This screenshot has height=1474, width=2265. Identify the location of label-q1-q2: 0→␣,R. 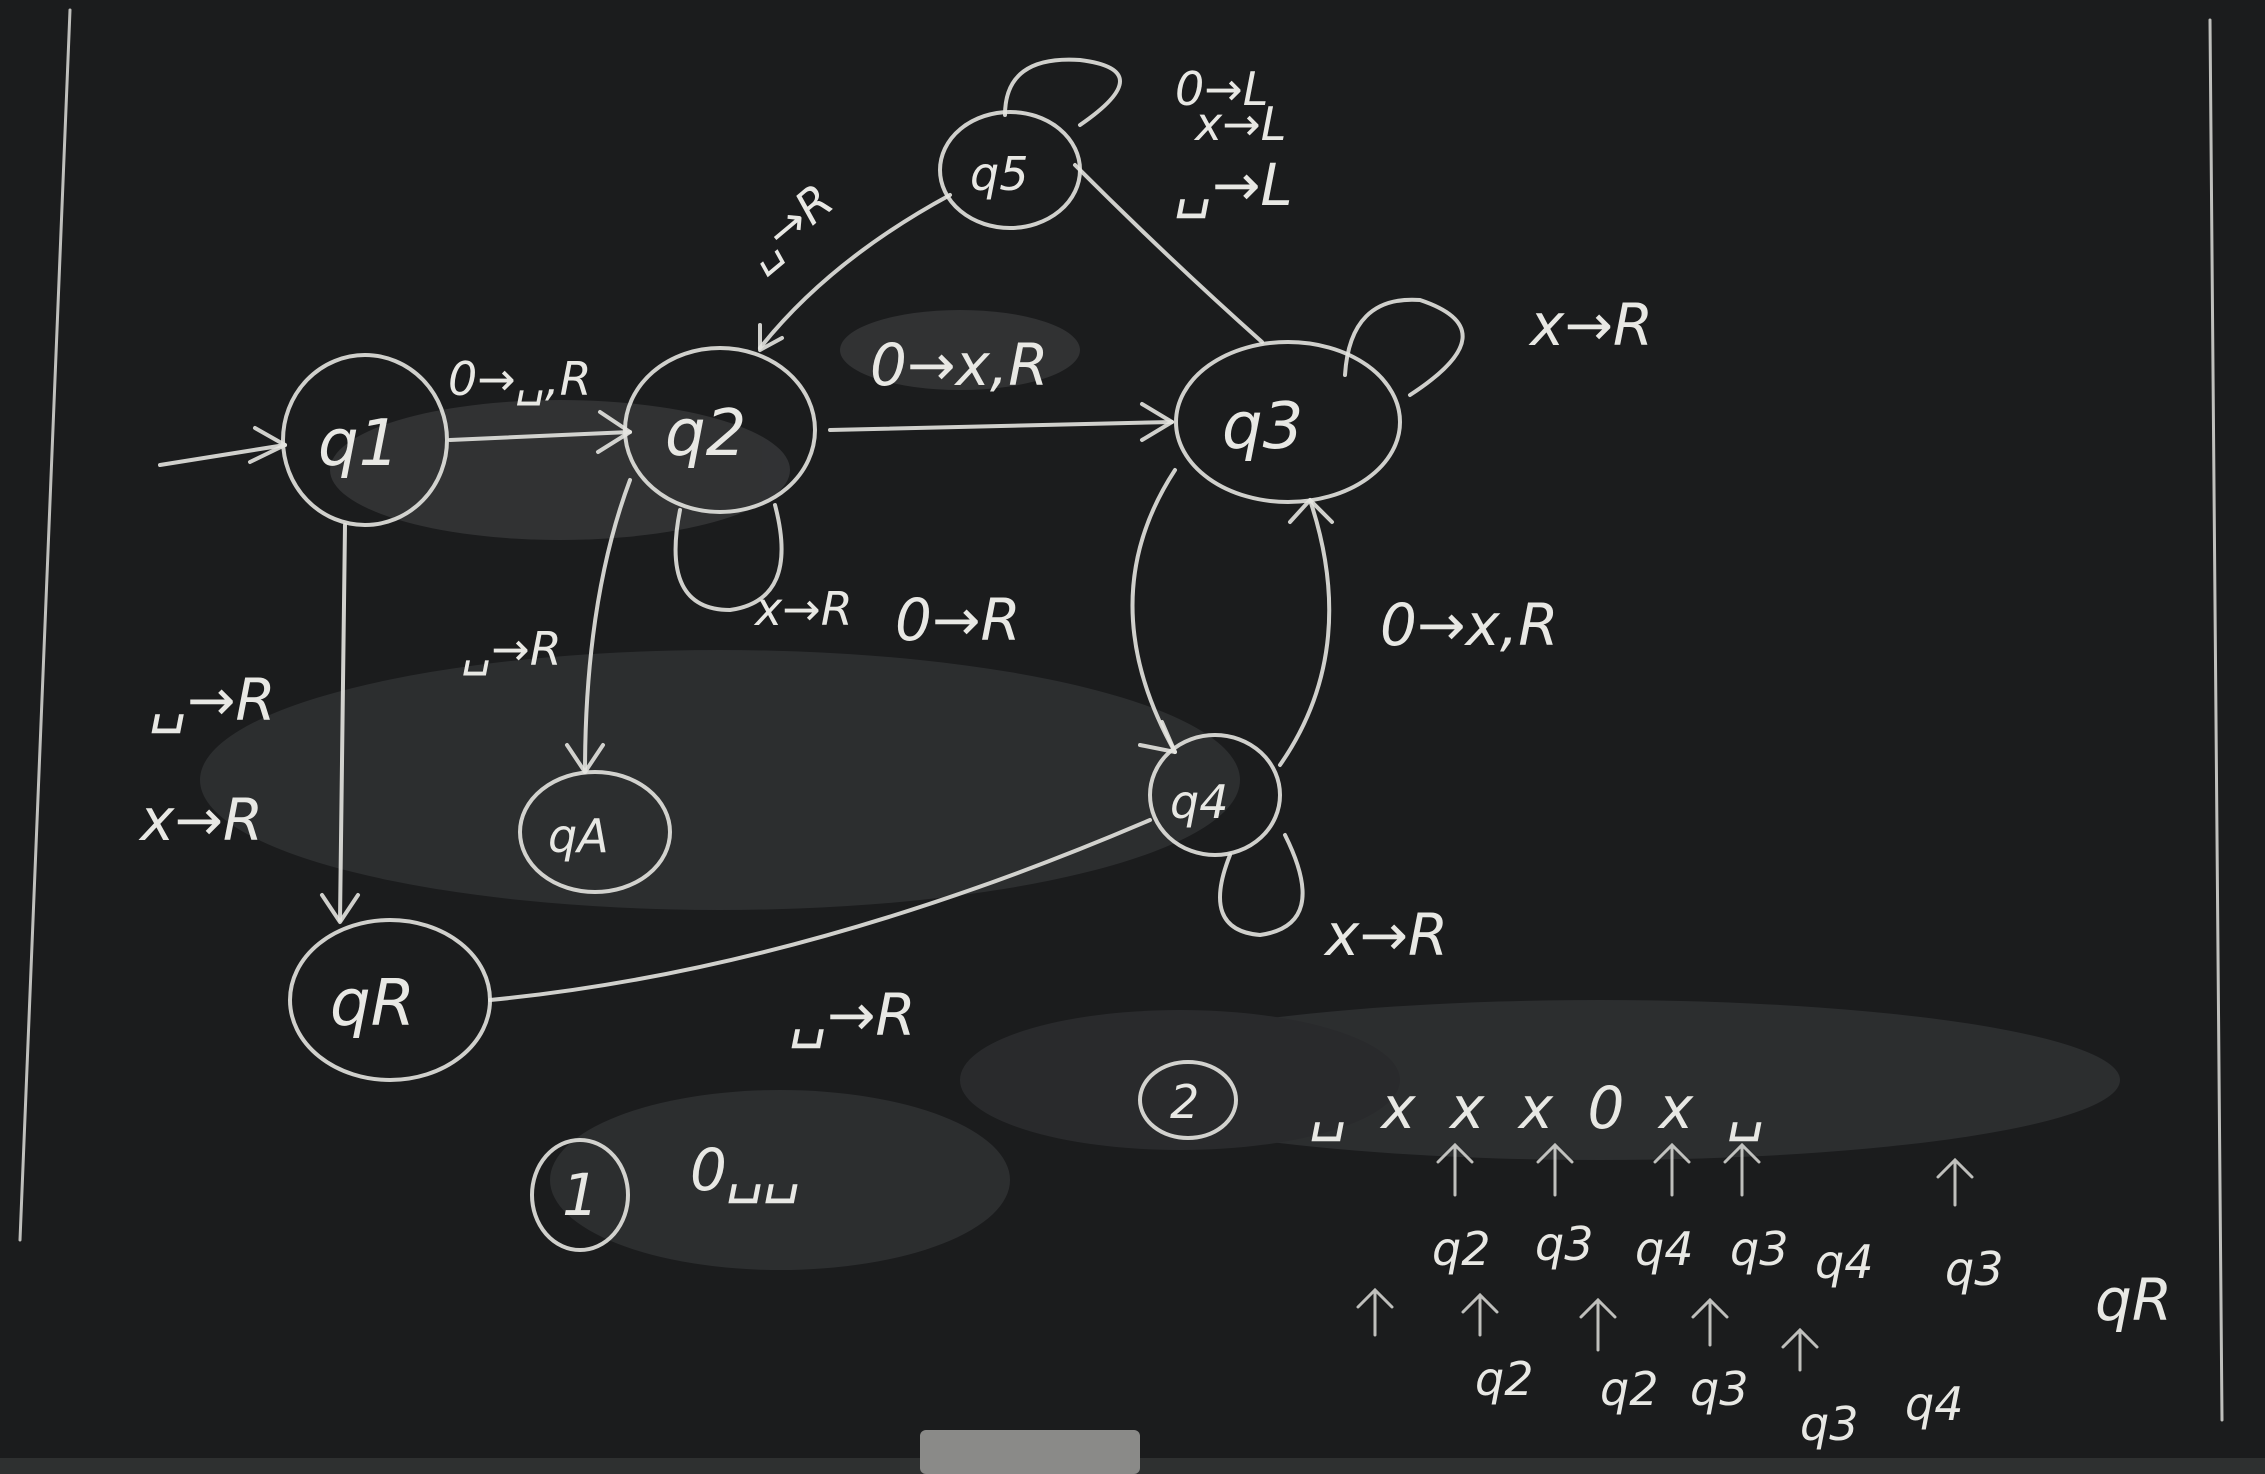
(520, 379).